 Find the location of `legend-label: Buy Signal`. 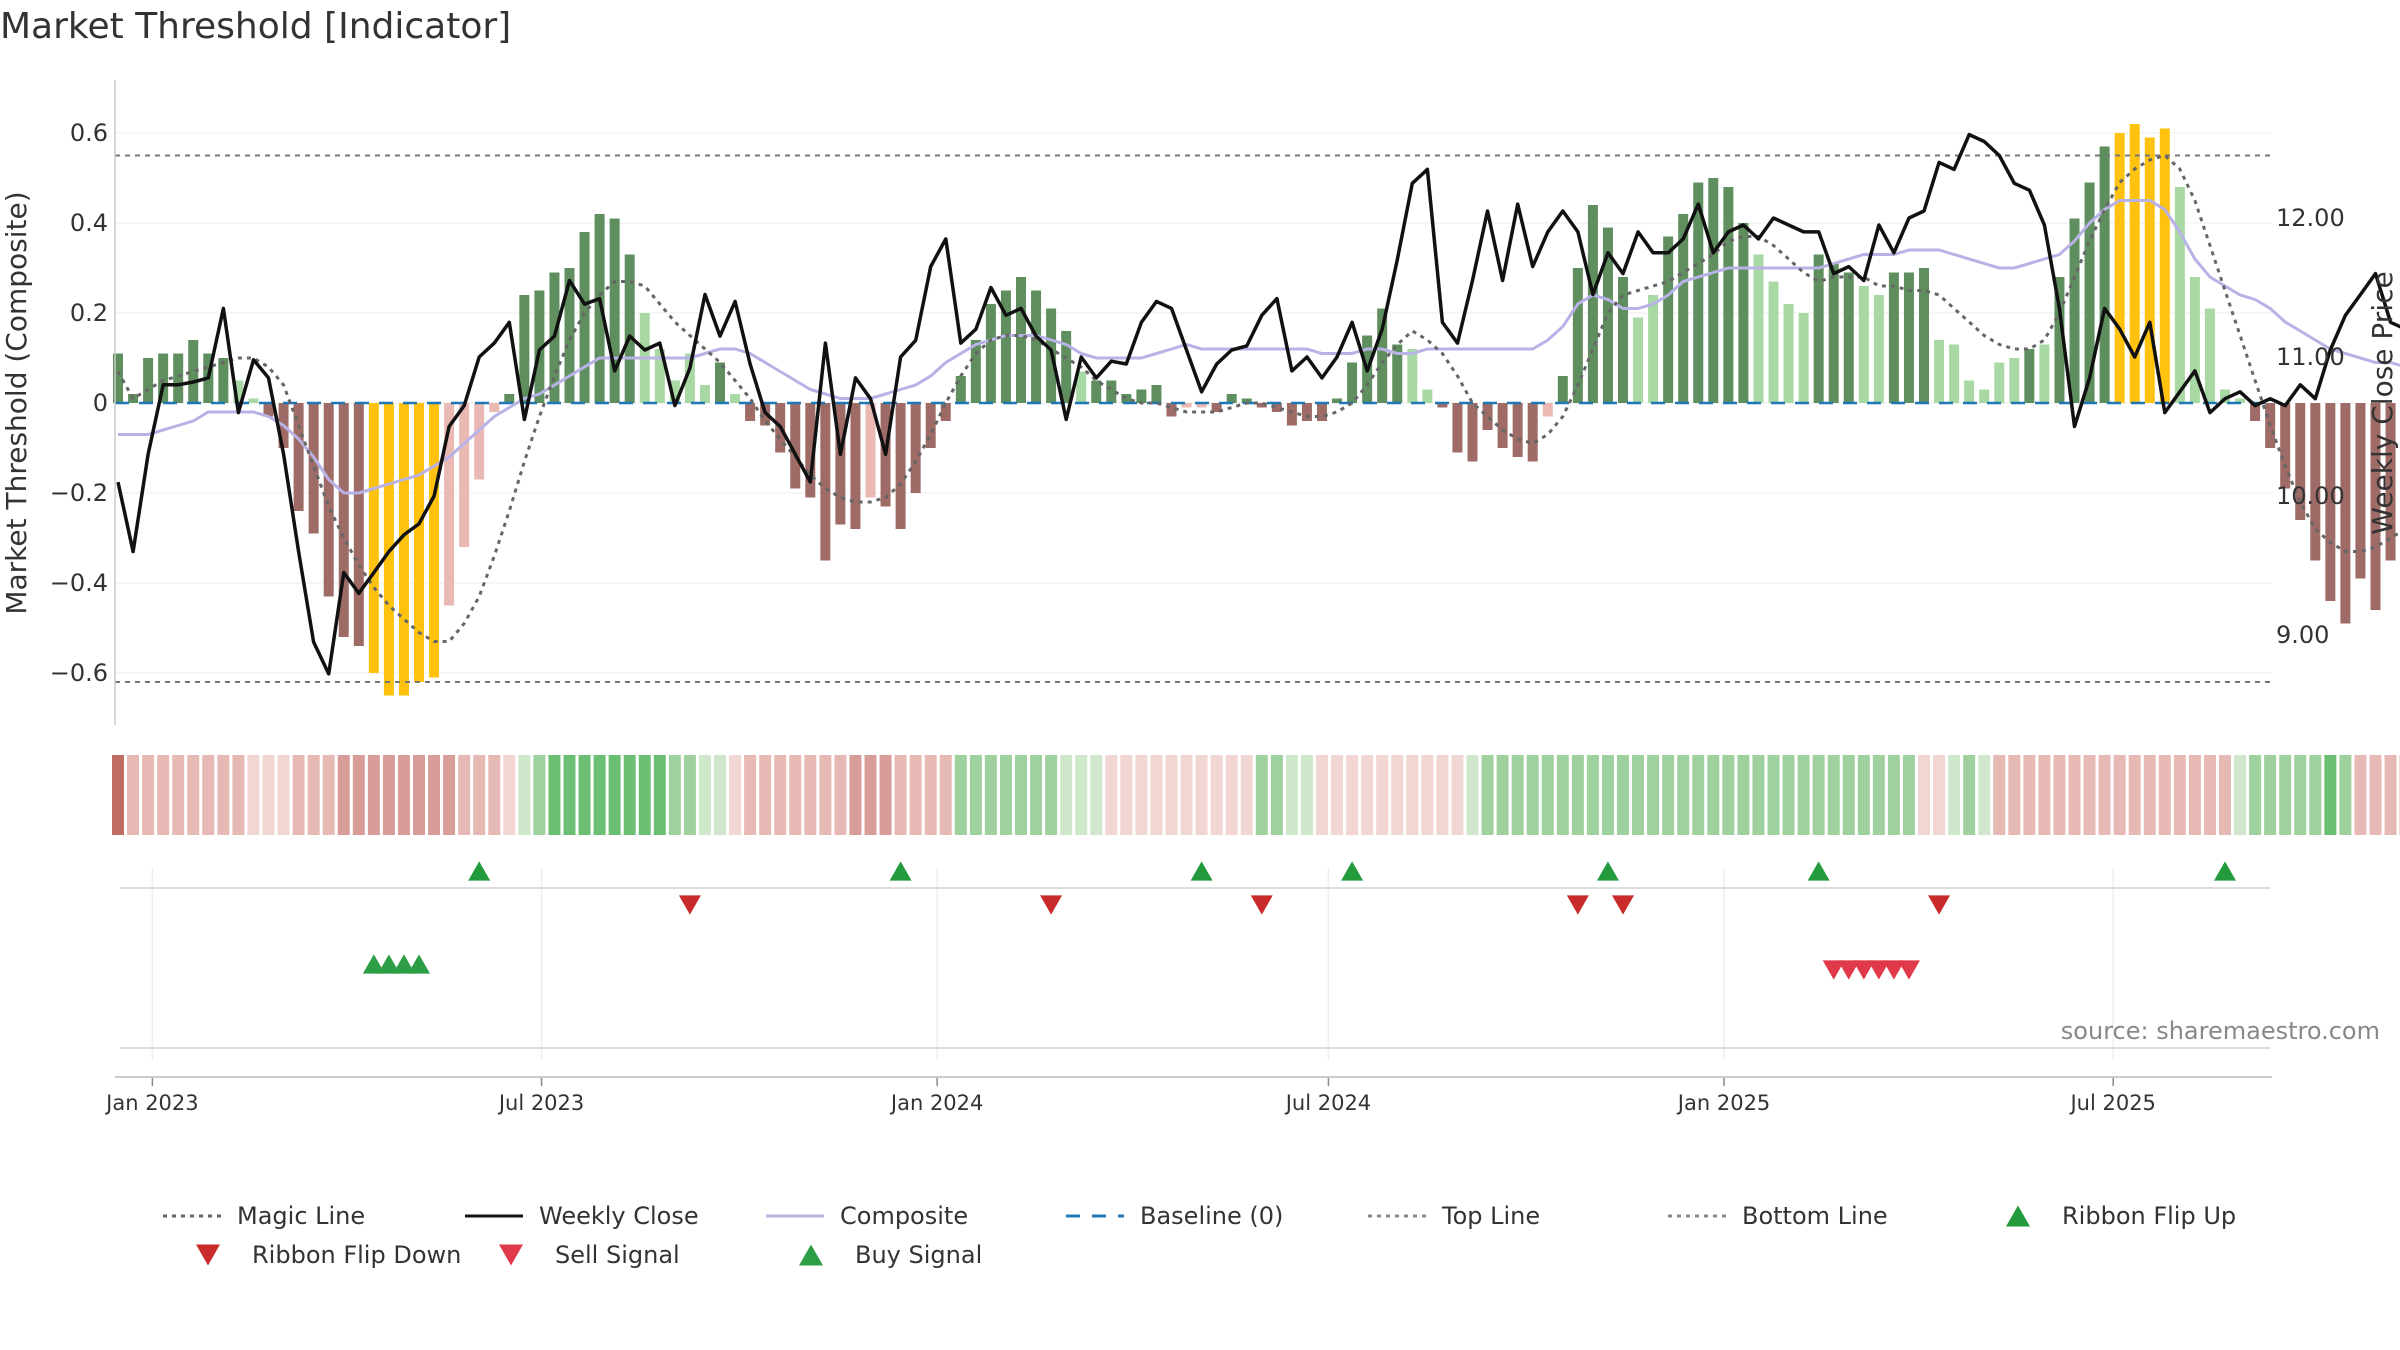

legend-label: Buy Signal is located at coordinates (918, 1255).